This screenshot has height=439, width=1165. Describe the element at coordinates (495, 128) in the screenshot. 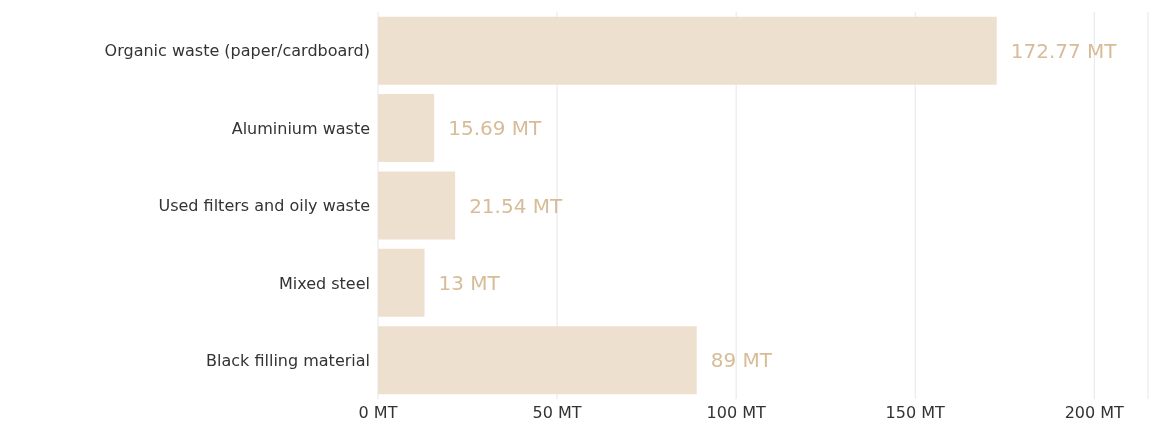

I see `data-label: 15.69 MT` at that location.